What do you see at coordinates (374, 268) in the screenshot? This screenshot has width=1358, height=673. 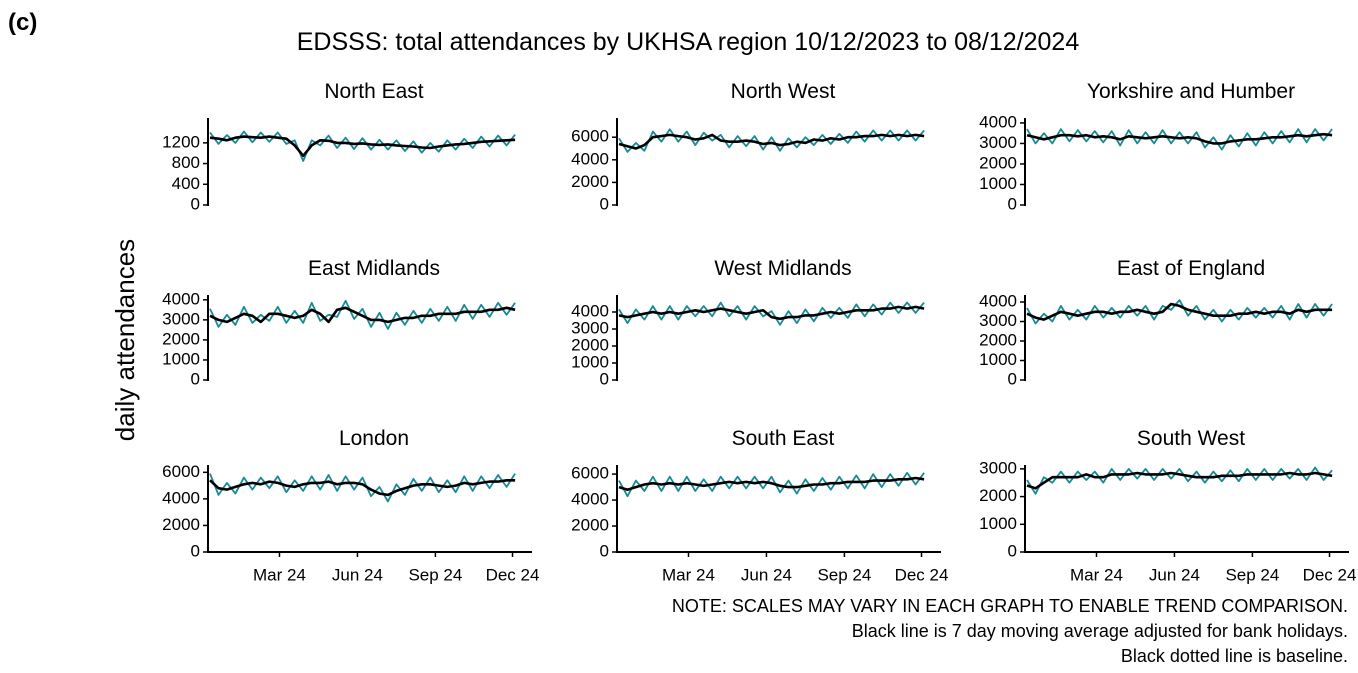 I see `panel-title: East Midlands` at bounding box center [374, 268].